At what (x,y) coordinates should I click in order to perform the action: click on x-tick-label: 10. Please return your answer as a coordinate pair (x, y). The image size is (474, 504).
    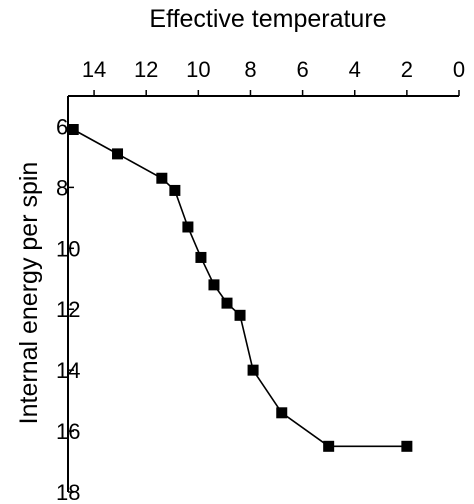
    Looking at the image, I should click on (198, 69).